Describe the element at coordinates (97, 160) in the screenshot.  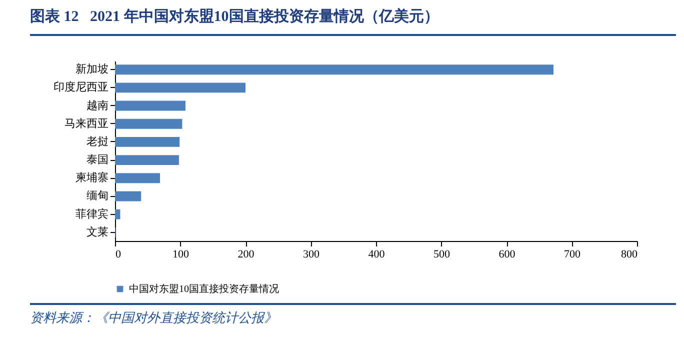
I see `y-tick-label: 泰国` at that location.